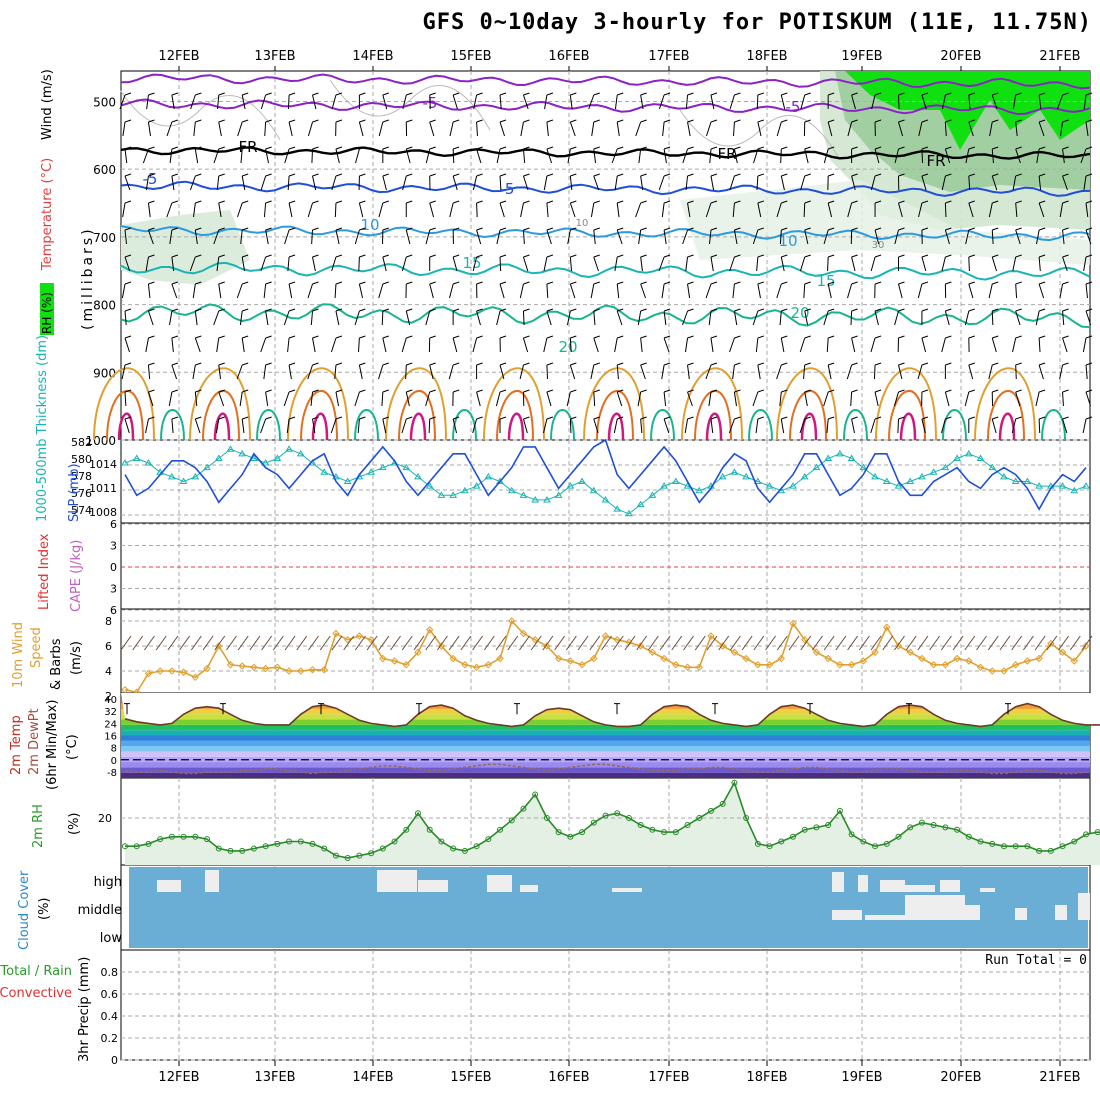  I want to click on isotherm-label: 15, so click(825, 281).